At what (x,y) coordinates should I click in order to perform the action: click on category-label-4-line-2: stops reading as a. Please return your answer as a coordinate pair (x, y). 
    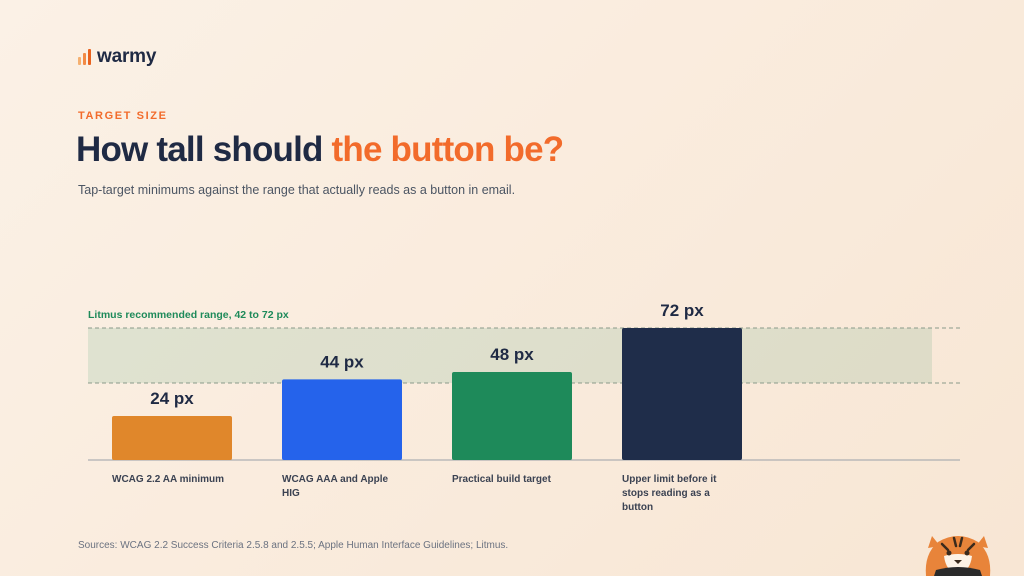
    Looking at the image, I should click on (666, 493).